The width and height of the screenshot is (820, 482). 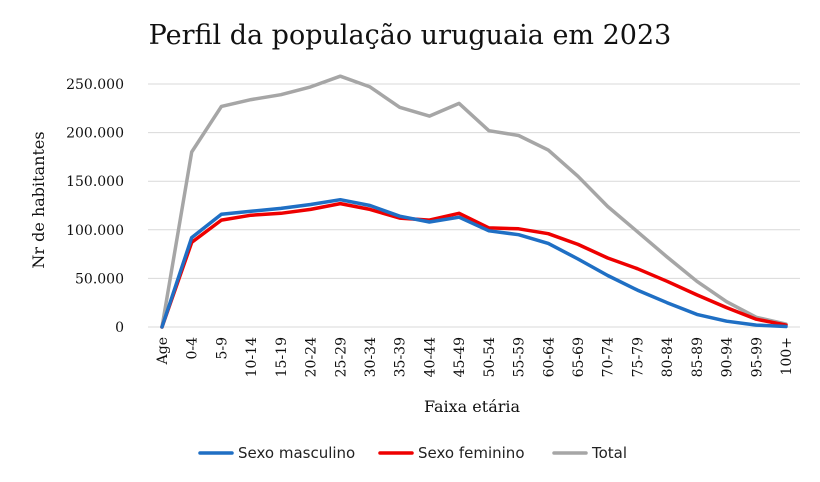 What do you see at coordinates (668, 357) in the screenshot?
I see `x-tick-label: 80-84` at bounding box center [668, 357].